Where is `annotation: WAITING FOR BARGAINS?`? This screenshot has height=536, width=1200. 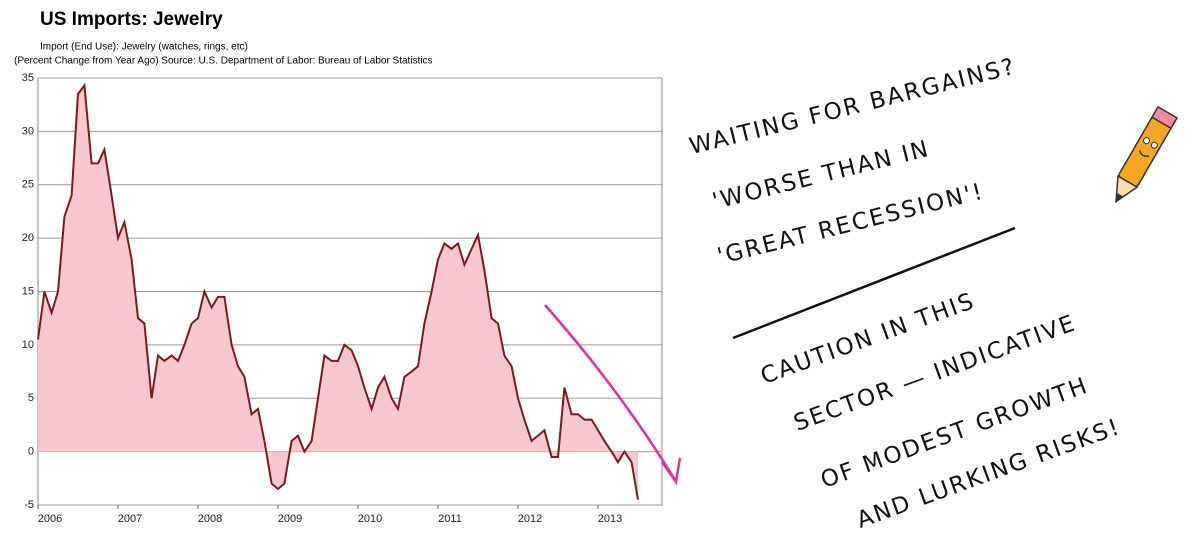
annotation: WAITING FOR BARGAINS? is located at coordinates (853, 107).